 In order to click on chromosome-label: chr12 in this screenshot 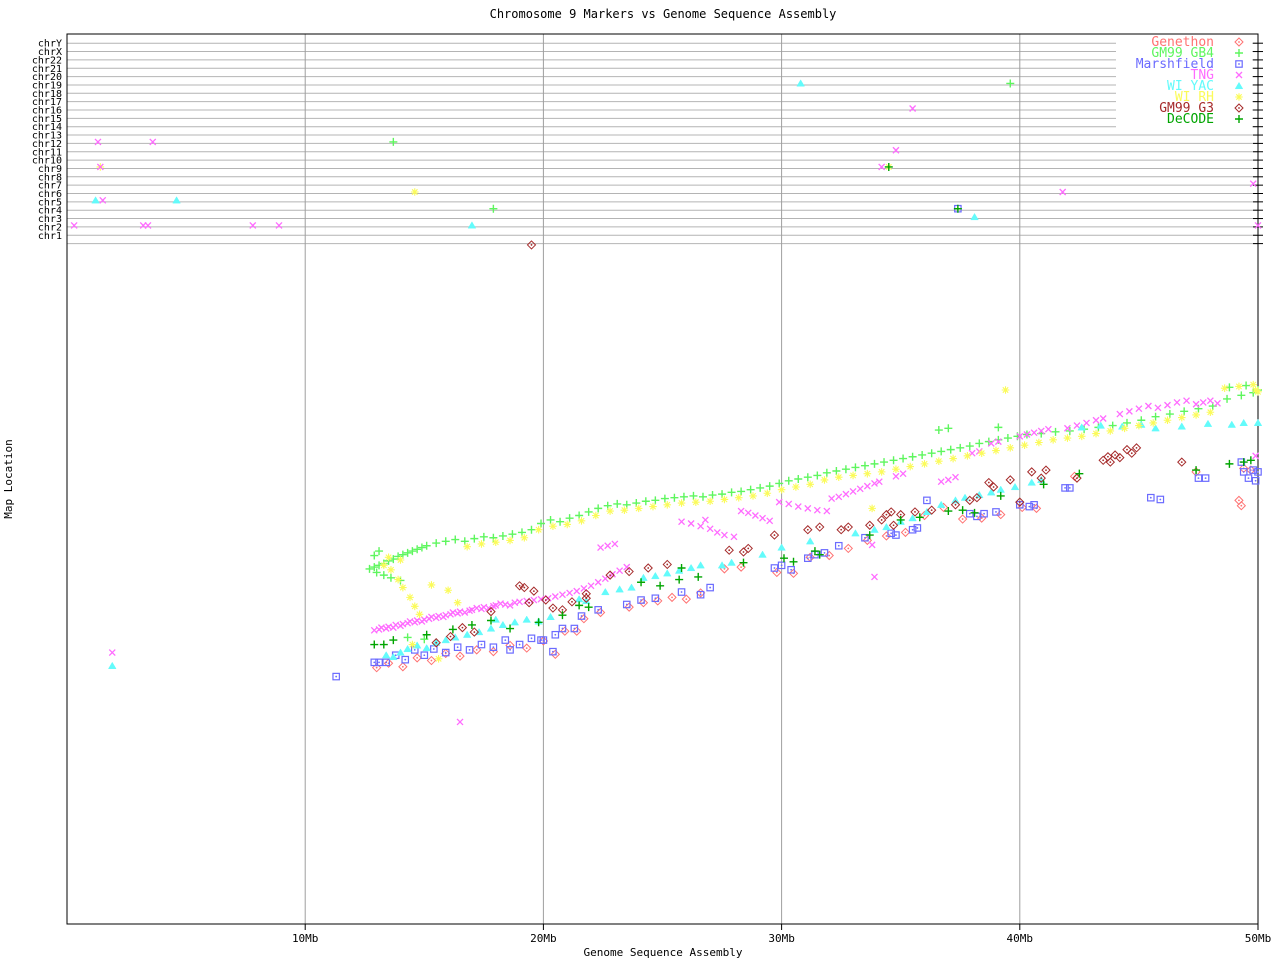, I will do `click(47, 144)`.